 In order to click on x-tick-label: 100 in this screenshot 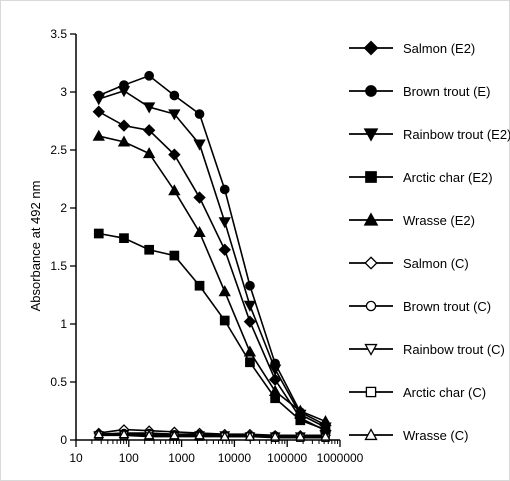, I will do `click(129, 458)`.